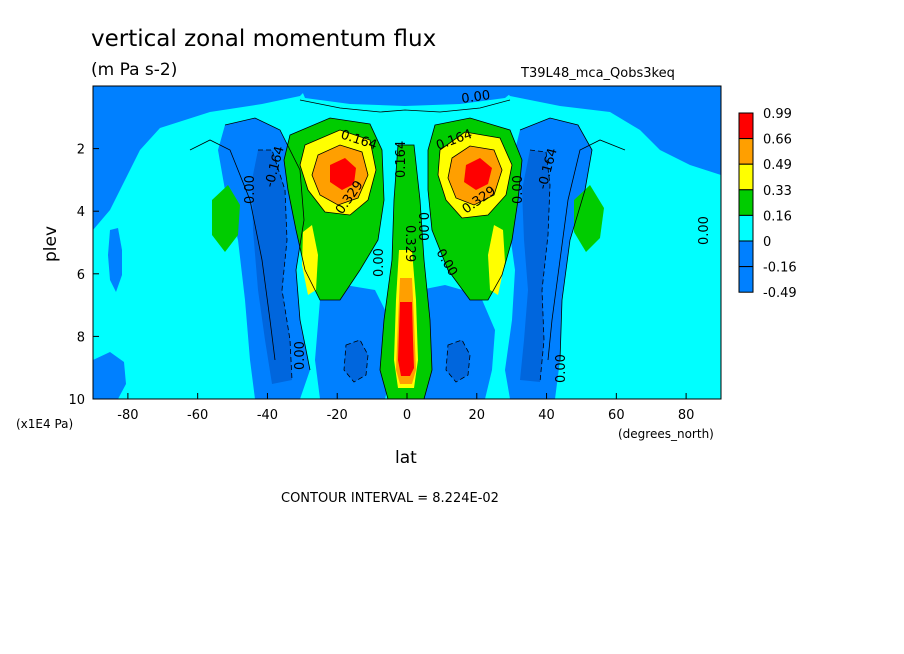 The image size is (904, 654). I want to click on field-negstrong-cl, so click(356, 361).